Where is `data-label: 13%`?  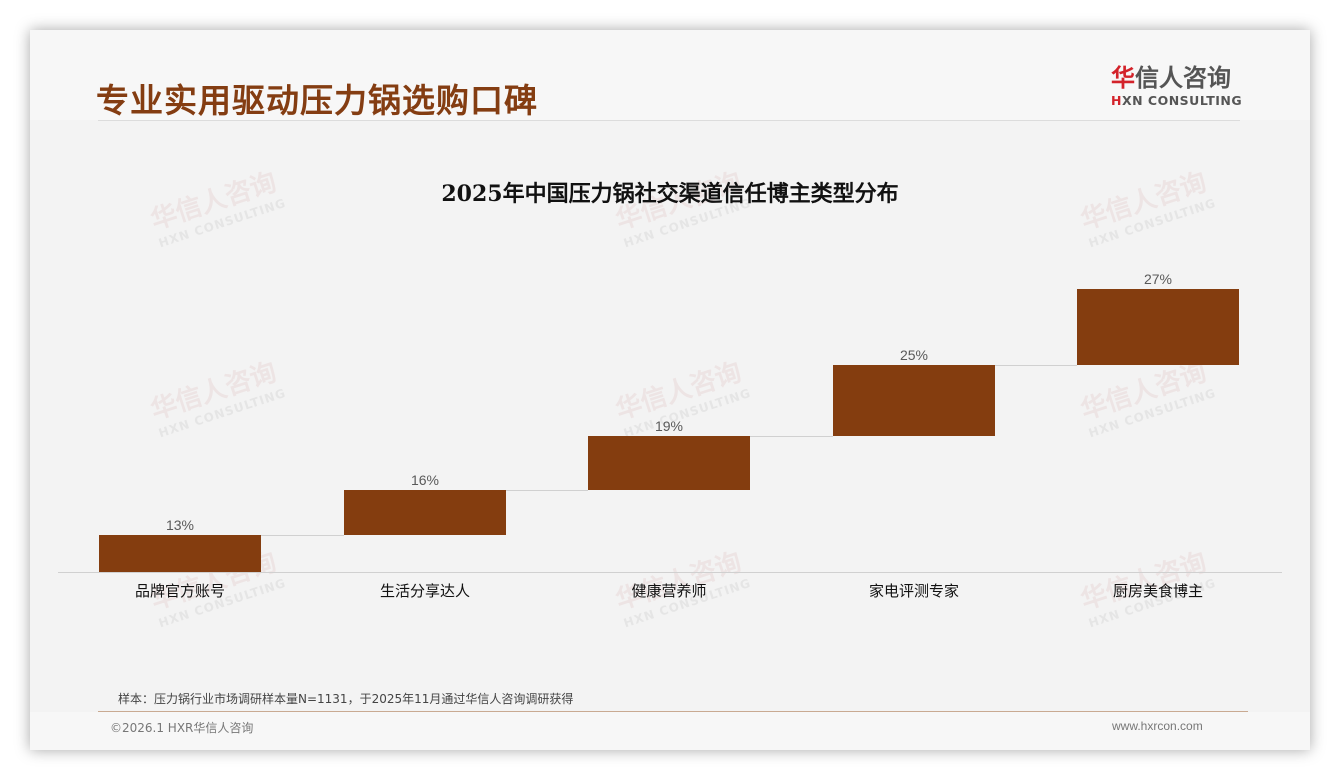
data-label: 13% is located at coordinates (180, 525).